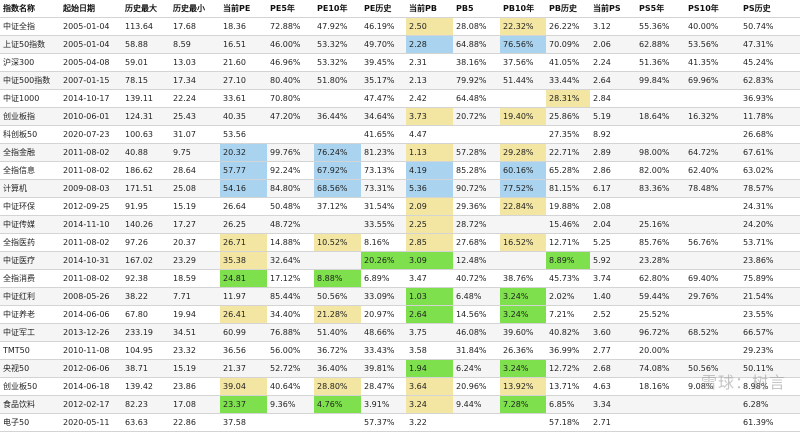 The height and width of the screenshot is (432, 800). What do you see at coordinates (337, 314) in the screenshot?
I see `table-cell: 21.28%` at bounding box center [337, 314].